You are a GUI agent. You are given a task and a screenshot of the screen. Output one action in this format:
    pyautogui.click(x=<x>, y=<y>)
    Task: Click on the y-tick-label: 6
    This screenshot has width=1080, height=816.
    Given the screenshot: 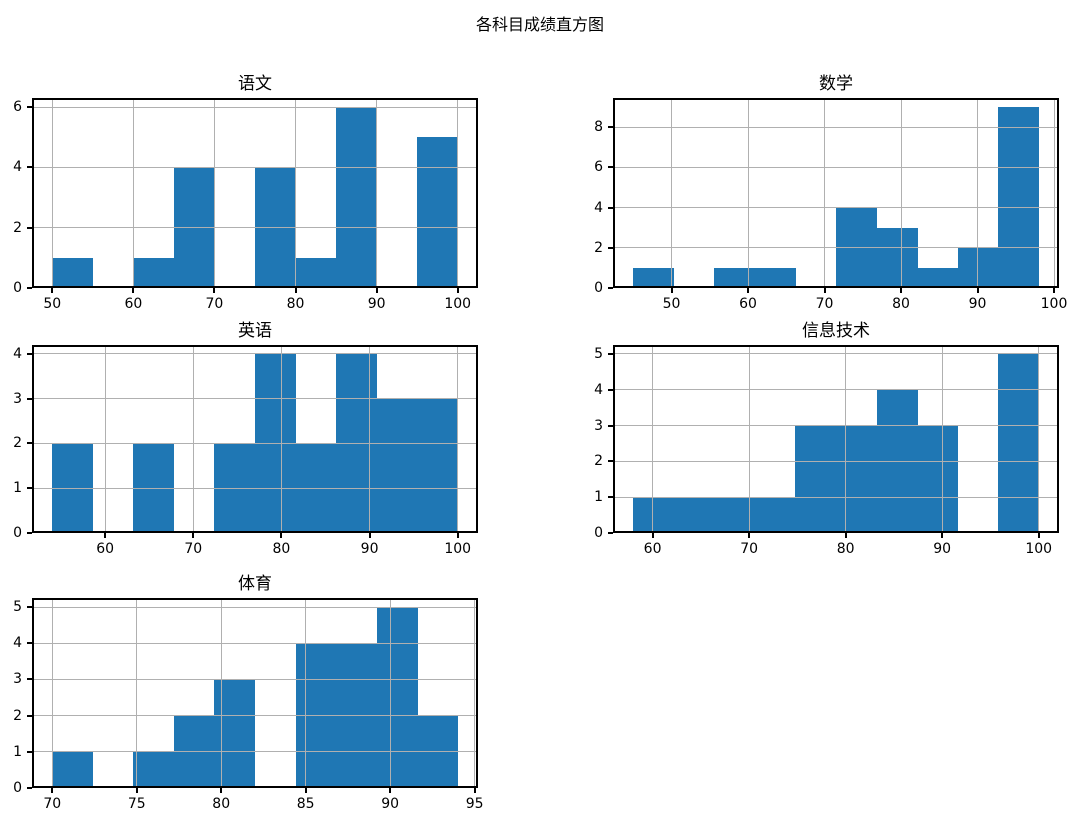 What is the action you would take?
    pyautogui.click(x=17, y=107)
    